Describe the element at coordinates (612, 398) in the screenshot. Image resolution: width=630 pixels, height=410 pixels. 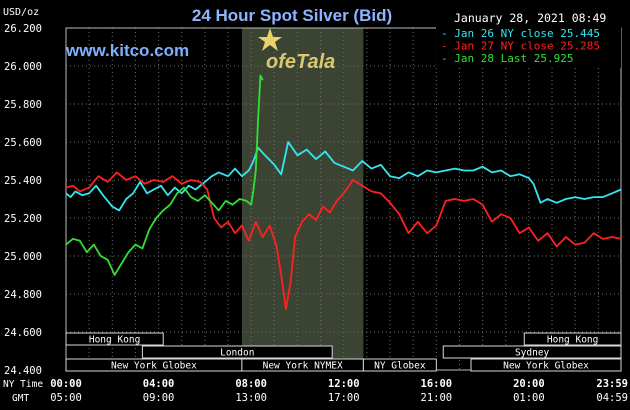
I see `x-tick-label-gmt: 04:59` at that location.